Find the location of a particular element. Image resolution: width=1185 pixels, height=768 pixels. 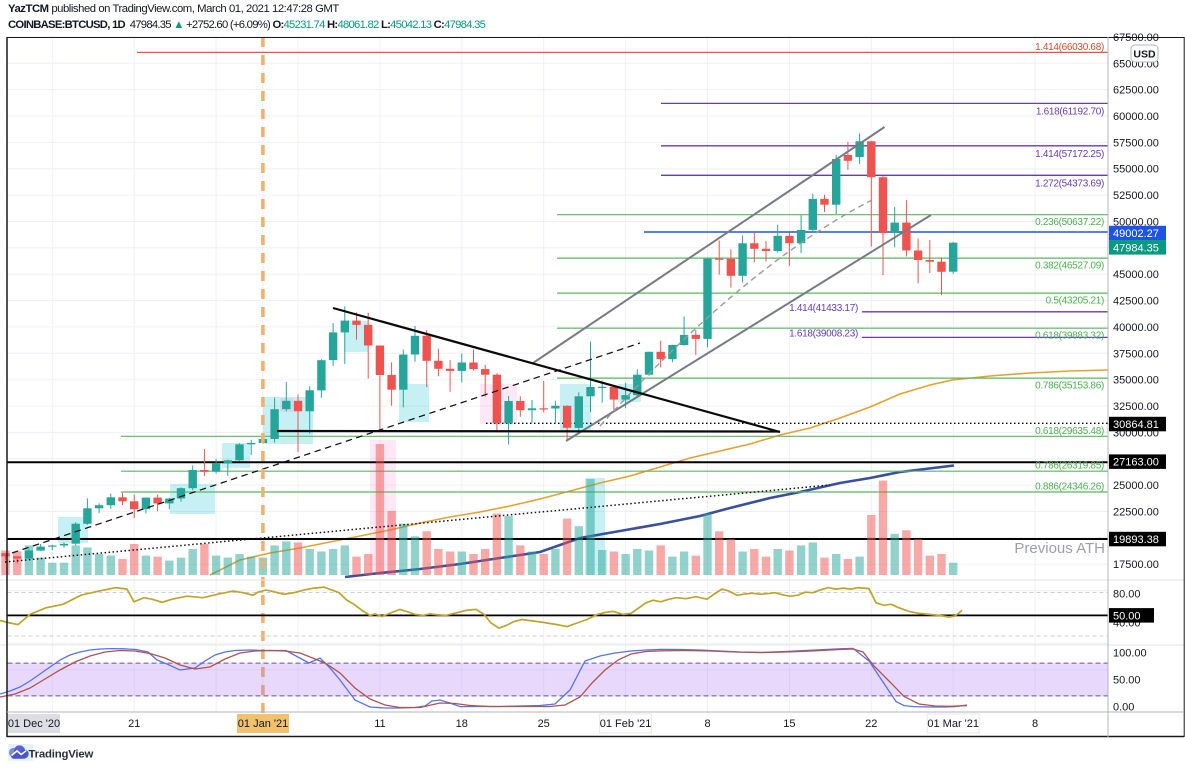

svg-text: 62500.00 is located at coordinates (1136, 91).